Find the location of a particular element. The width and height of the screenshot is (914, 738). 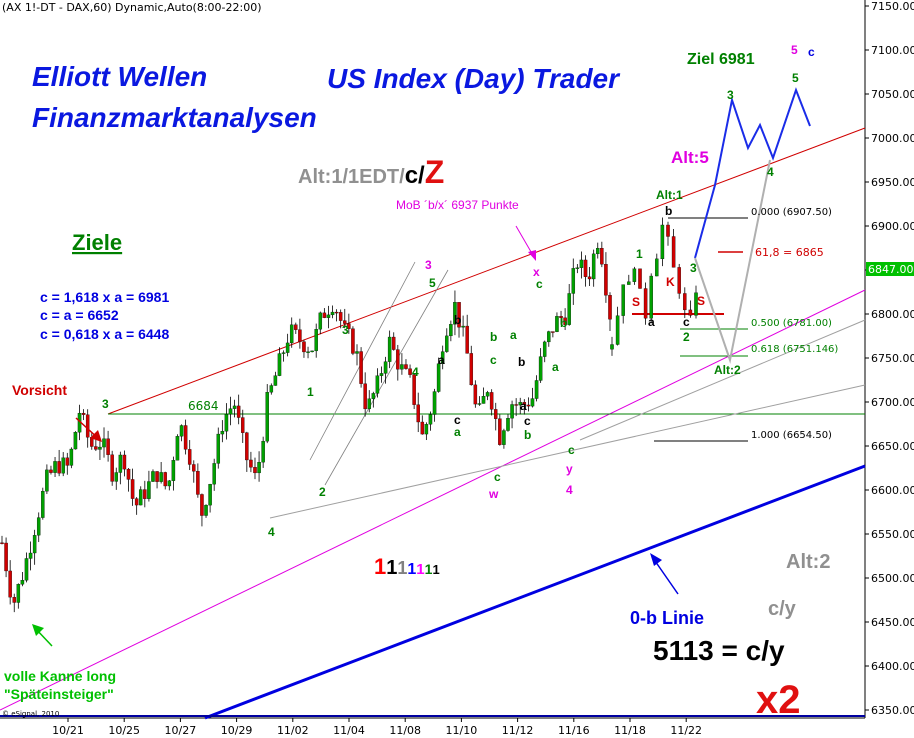

one-2: 1 is located at coordinates (391, 568).